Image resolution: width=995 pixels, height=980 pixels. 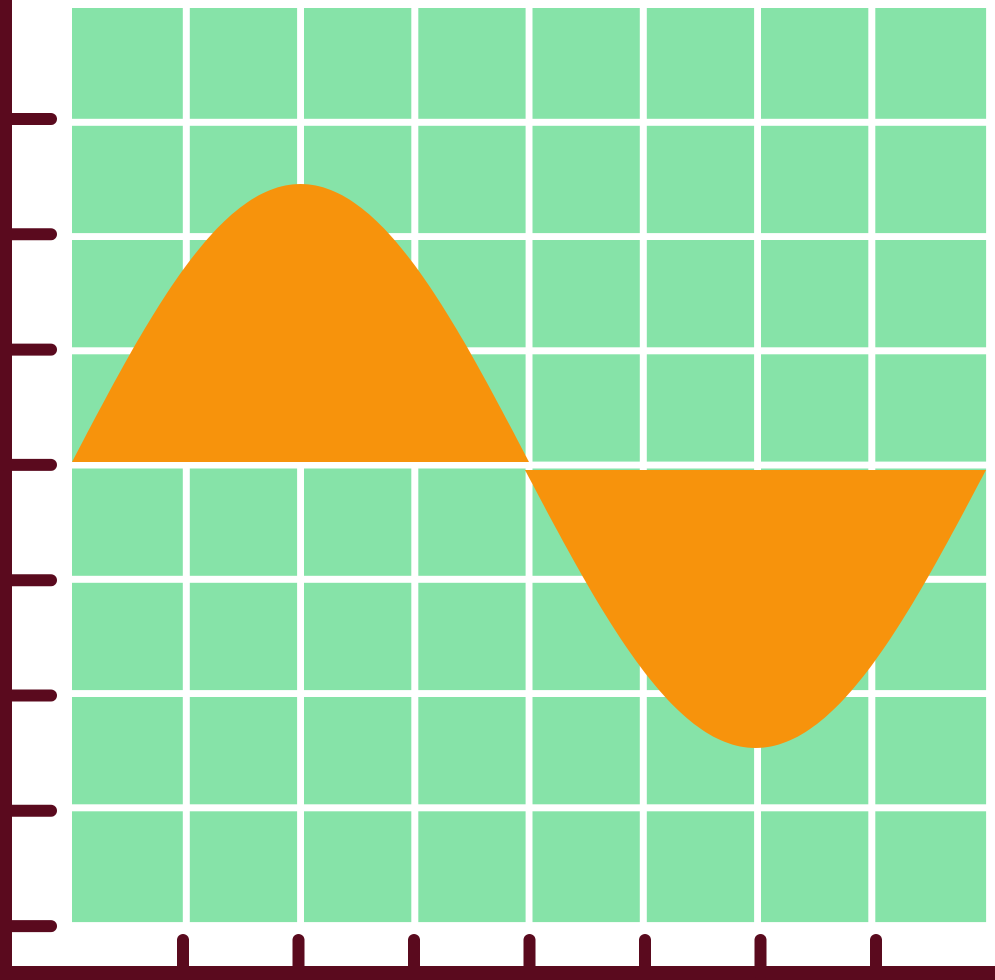 I want to click on y-axis-ticks, so click(x=28, y=523).